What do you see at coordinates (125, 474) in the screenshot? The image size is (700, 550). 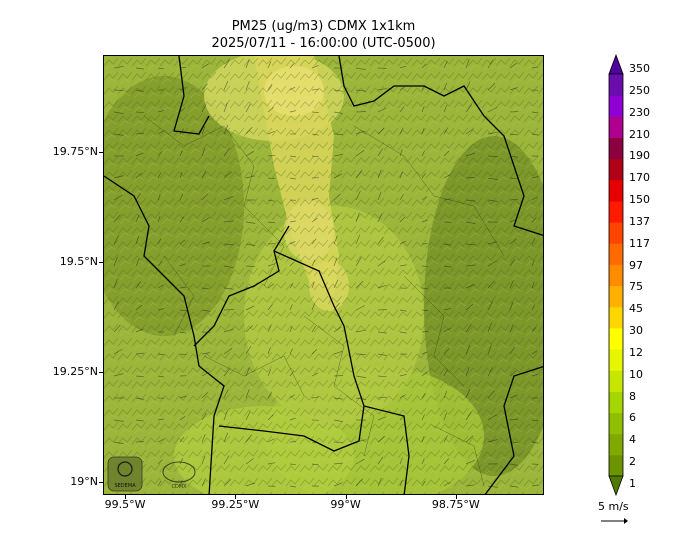 I see `logo-sedema: SEDEMA` at bounding box center [125, 474].